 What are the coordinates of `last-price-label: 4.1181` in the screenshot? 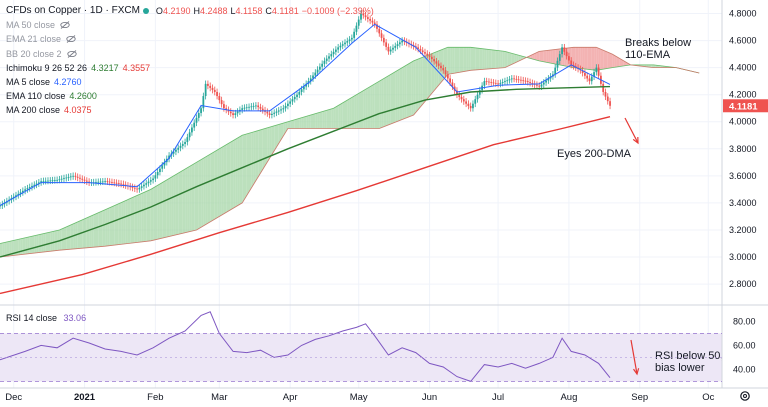 It's located at (743, 106).